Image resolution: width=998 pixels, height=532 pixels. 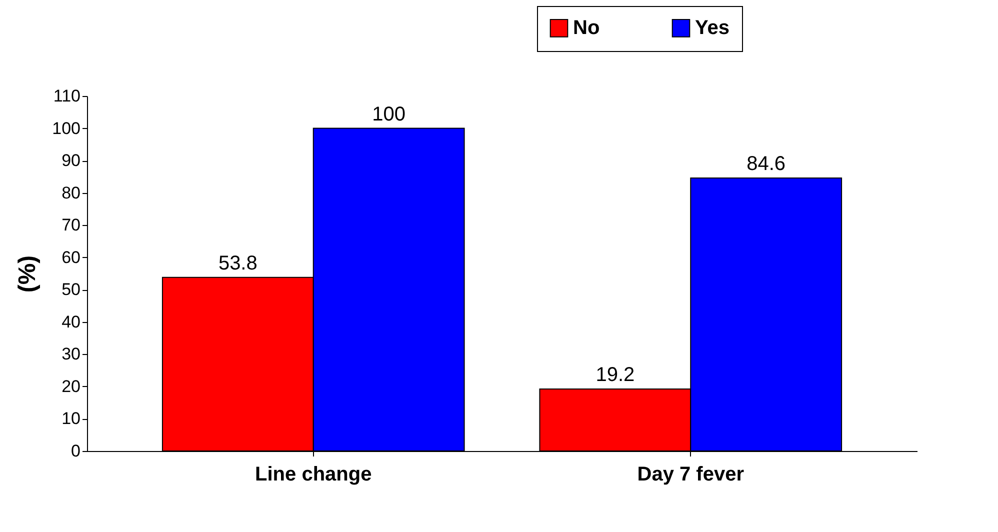 I want to click on x-tick-label: Line change, so click(x=313, y=475).